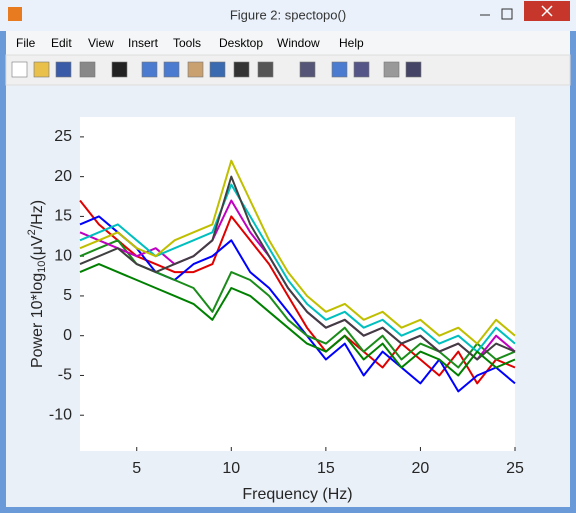 The image size is (576, 513). I want to click on x-tick-label: 25, so click(515, 468).